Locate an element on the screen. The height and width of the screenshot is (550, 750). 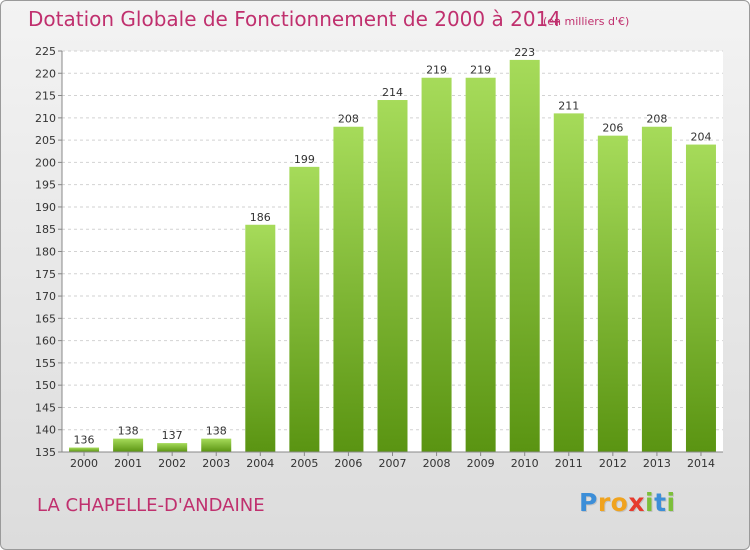
x-tick-label: 2014 is located at coordinates (701, 463).